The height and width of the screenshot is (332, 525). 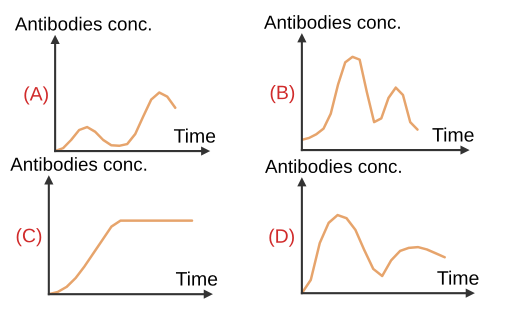 What do you see at coordinates (281, 237) in the screenshot?
I see `text: (D)` at bounding box center [281, 237].